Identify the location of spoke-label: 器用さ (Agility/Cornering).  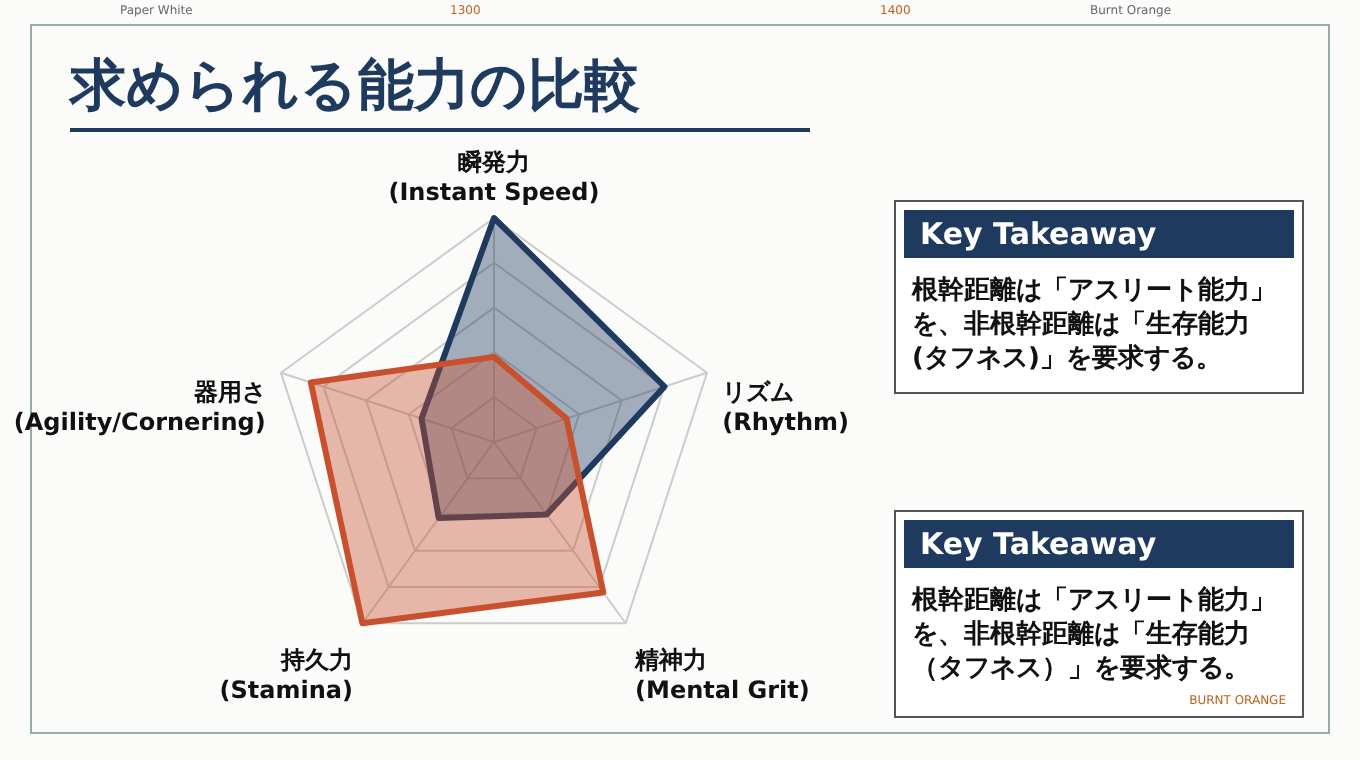
(139, 406).